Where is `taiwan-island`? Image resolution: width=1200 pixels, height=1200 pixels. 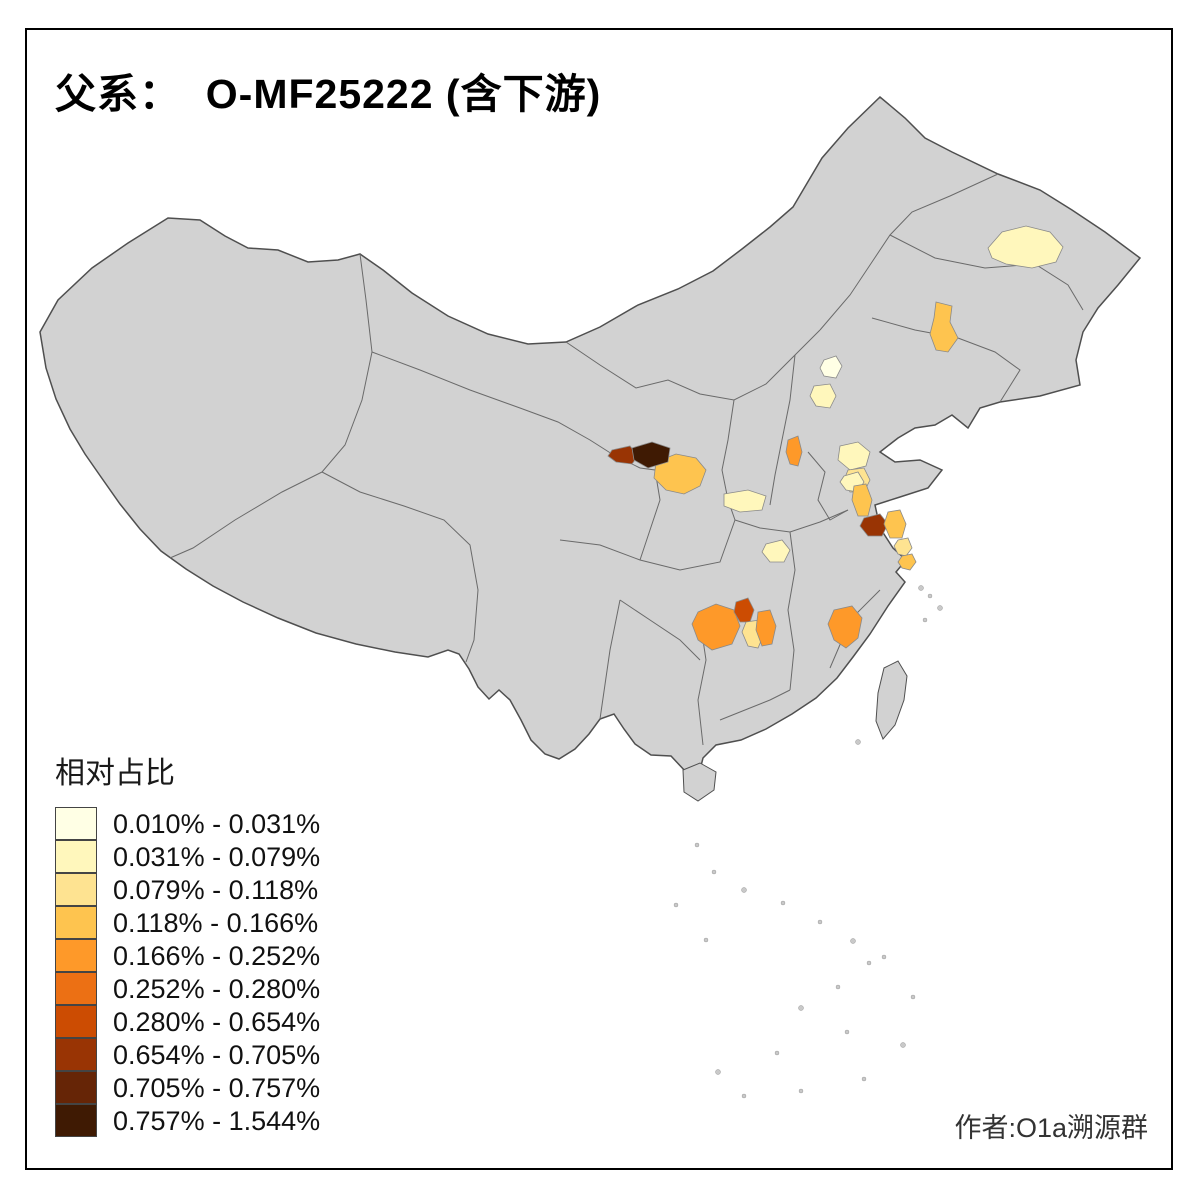 taiwan-island is located at coordinates (891, 700).